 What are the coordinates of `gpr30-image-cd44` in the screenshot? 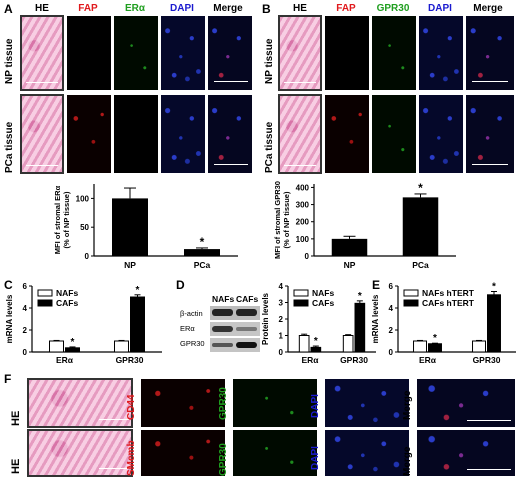 It's located at (275, 403).